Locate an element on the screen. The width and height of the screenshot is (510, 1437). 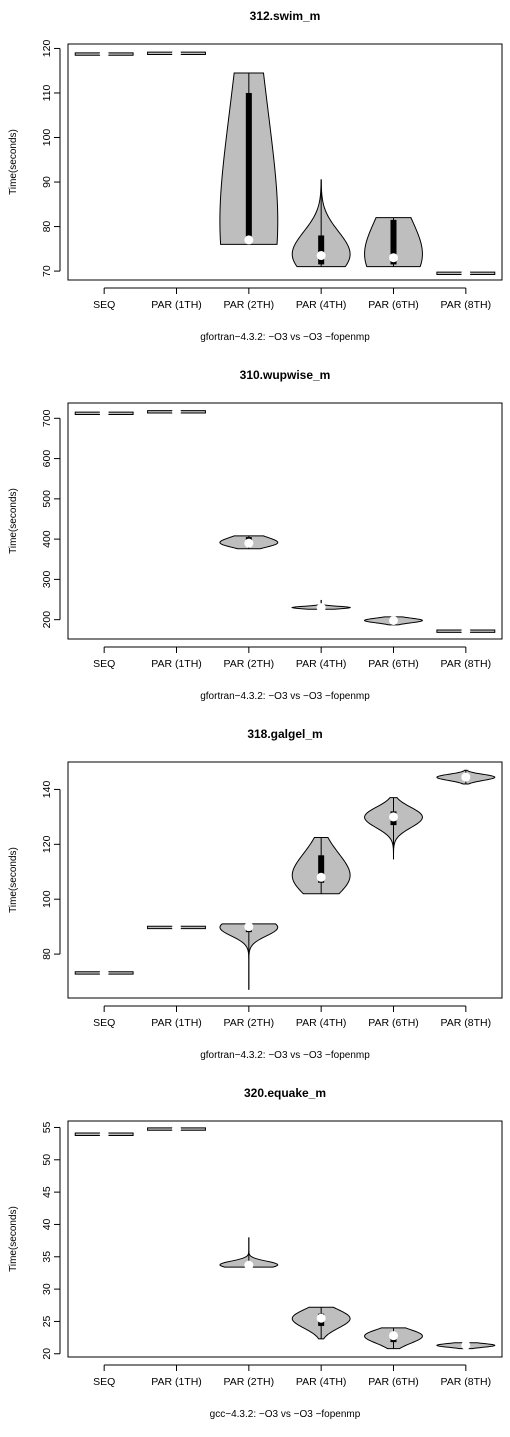
y-tick-label: 110 is located at coordinates (47, 92).